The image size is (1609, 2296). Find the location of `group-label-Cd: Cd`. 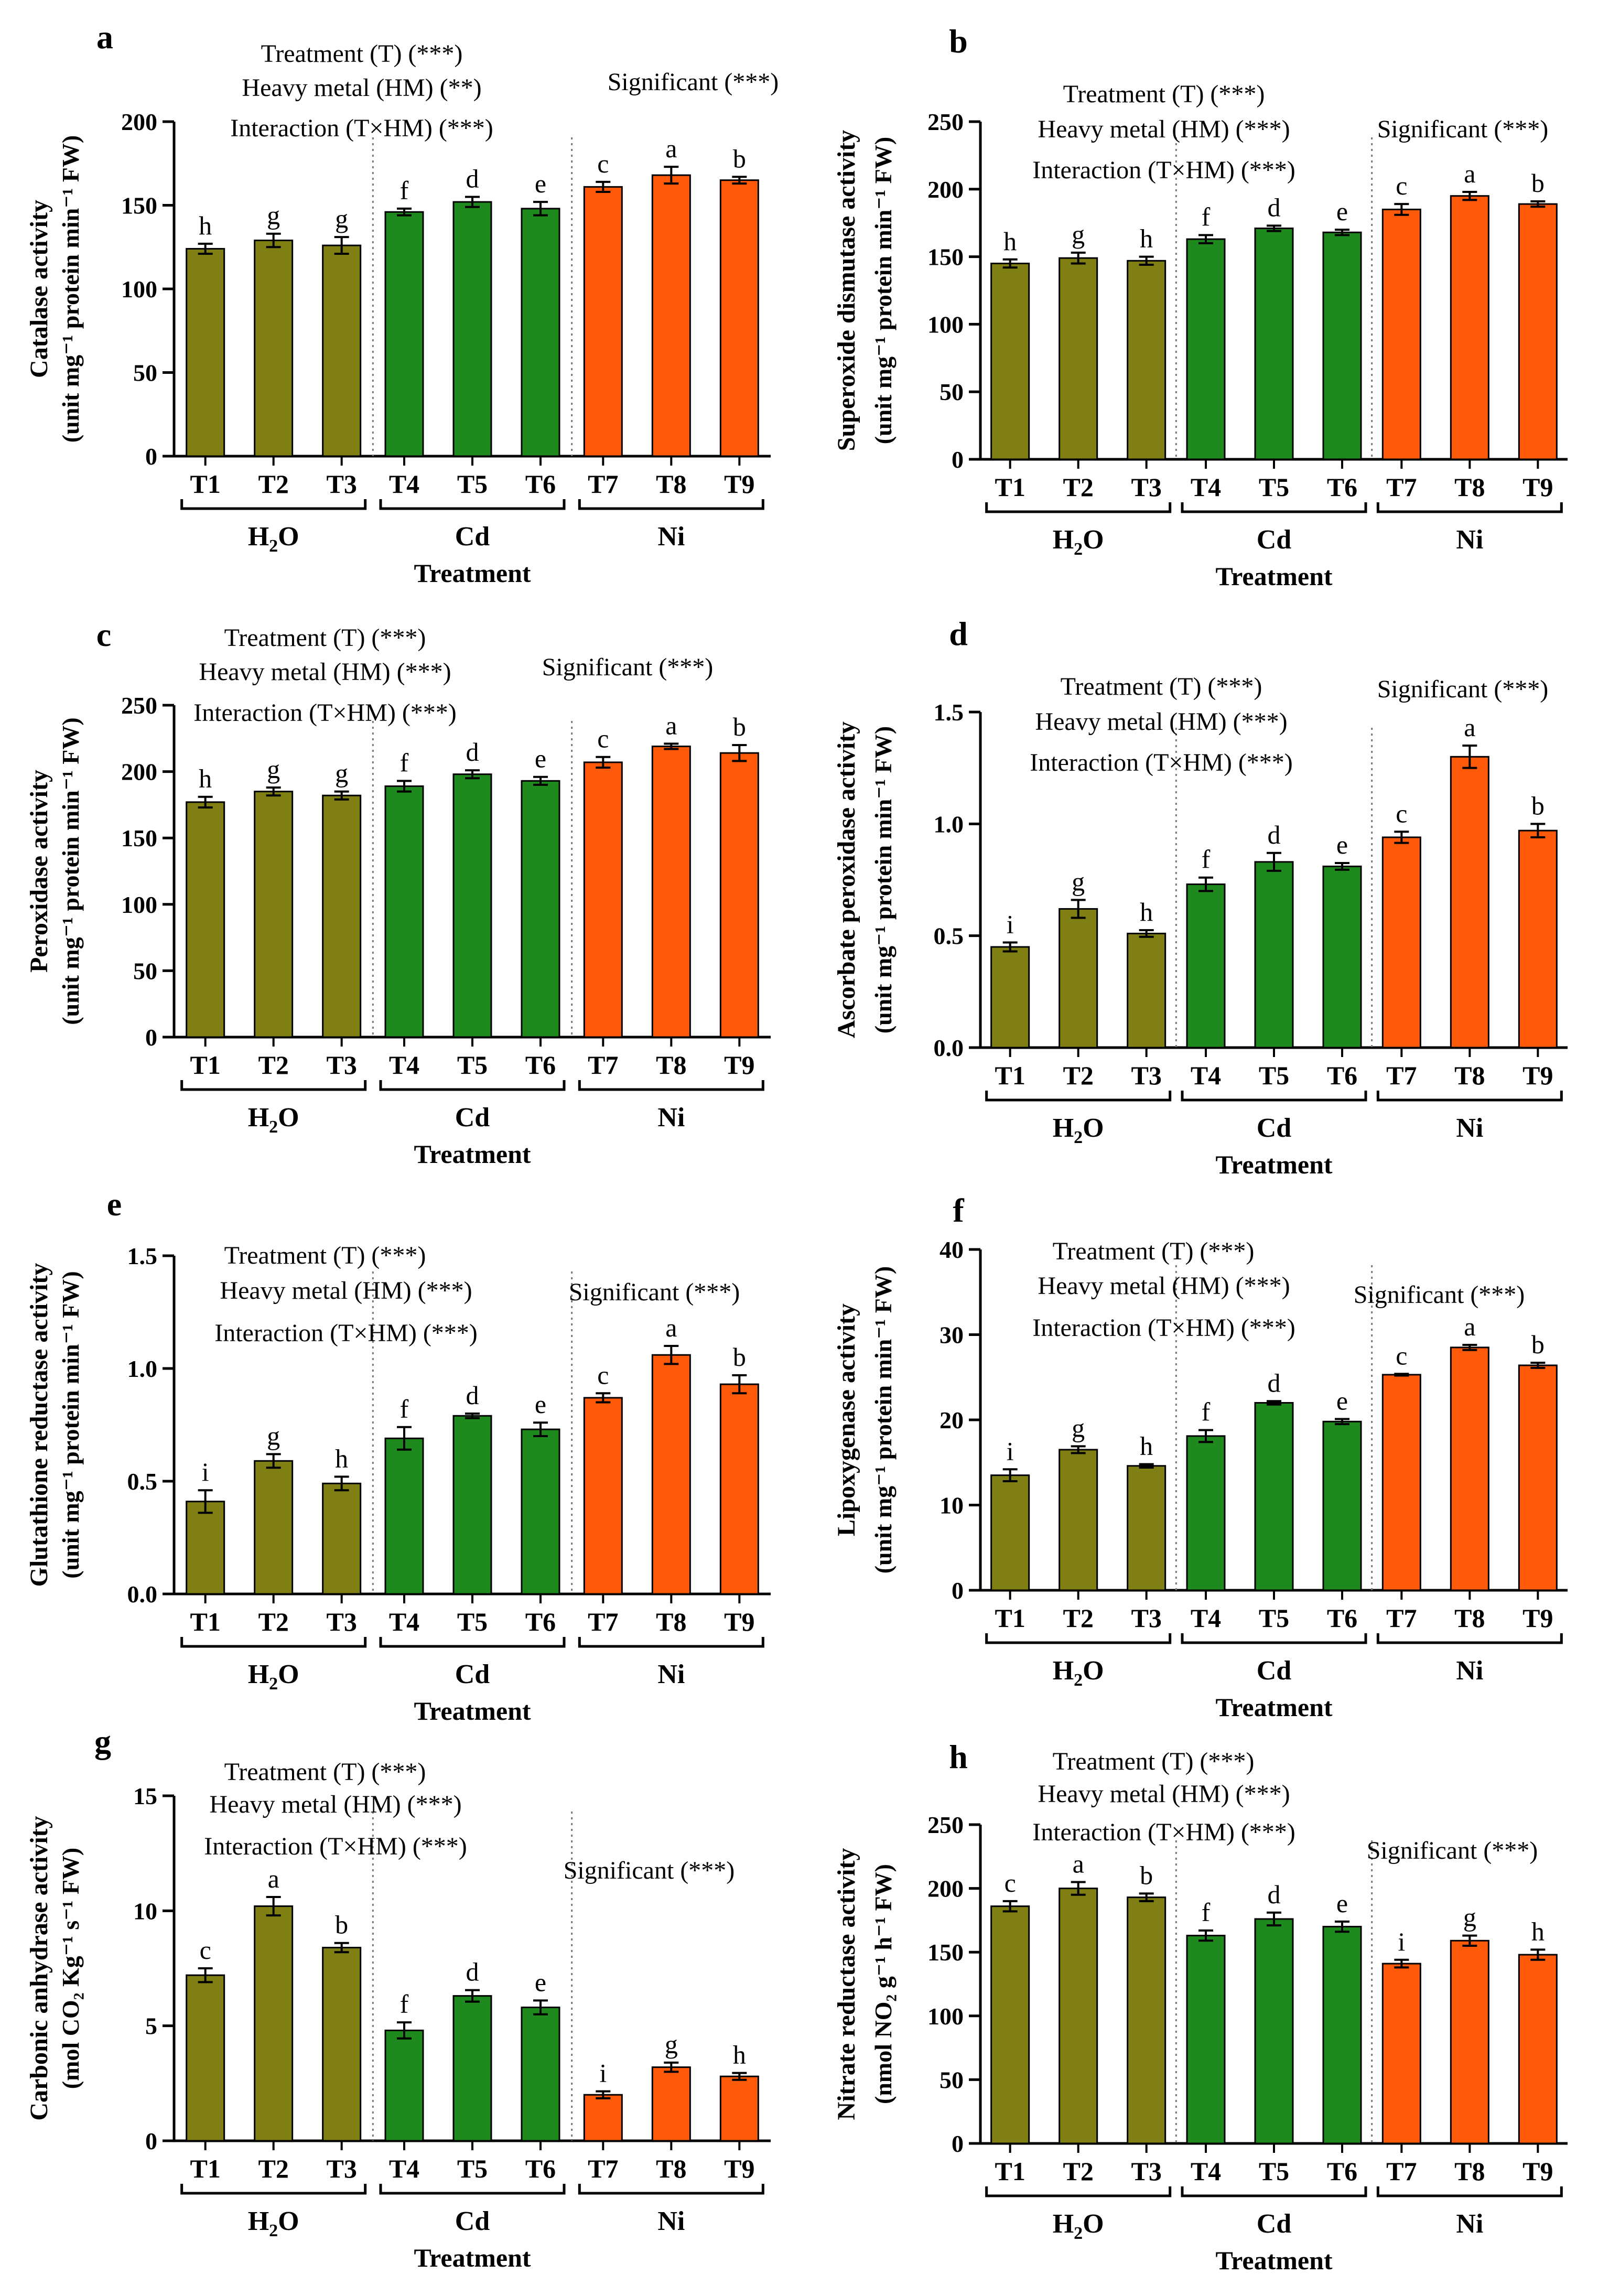

group-label-Cd: Cd is located at coordinates (1275, 1128).